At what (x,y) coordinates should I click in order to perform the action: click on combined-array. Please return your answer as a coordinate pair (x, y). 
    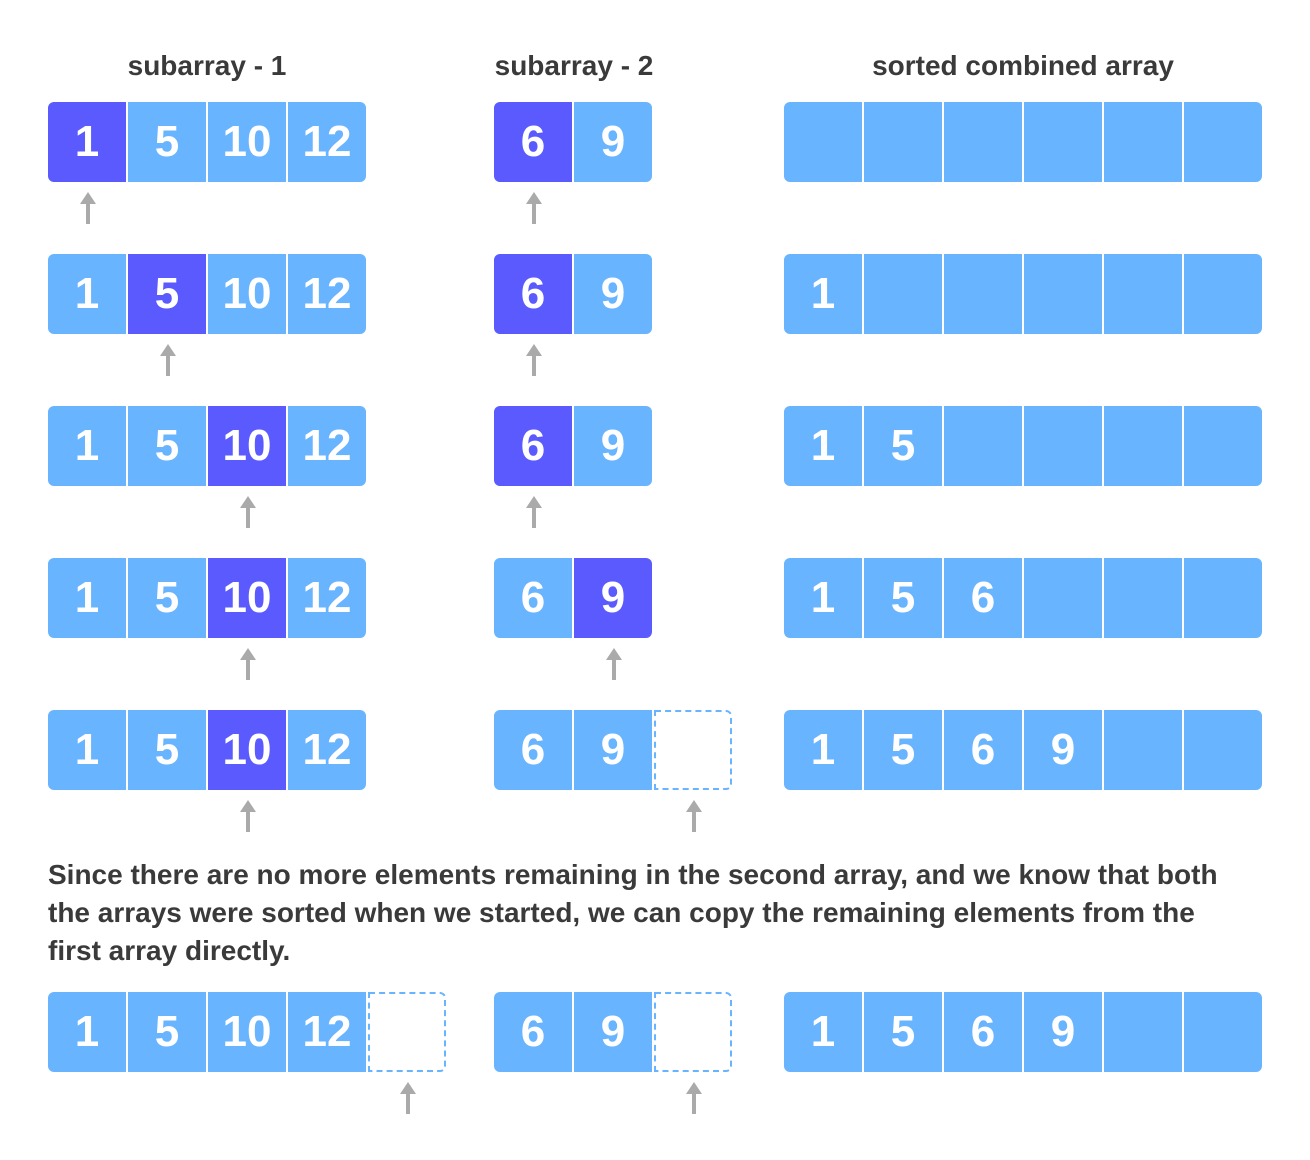
    Looking at the image, I should click on (1023, 142).